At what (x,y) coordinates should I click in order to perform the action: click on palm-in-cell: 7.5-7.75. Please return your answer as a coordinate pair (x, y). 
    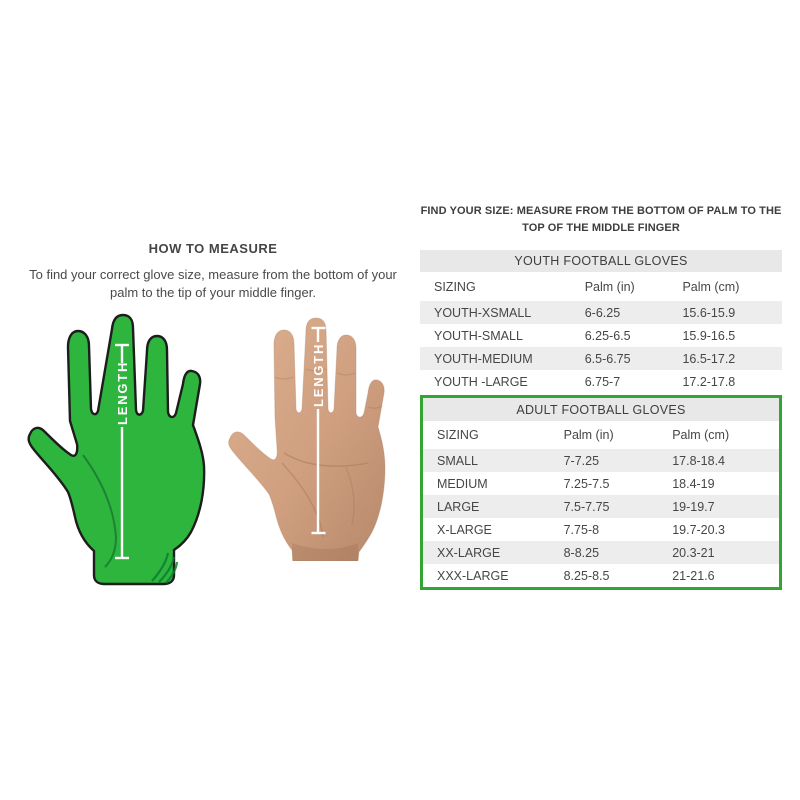
    Looking at the image, I should click on (586, 506).